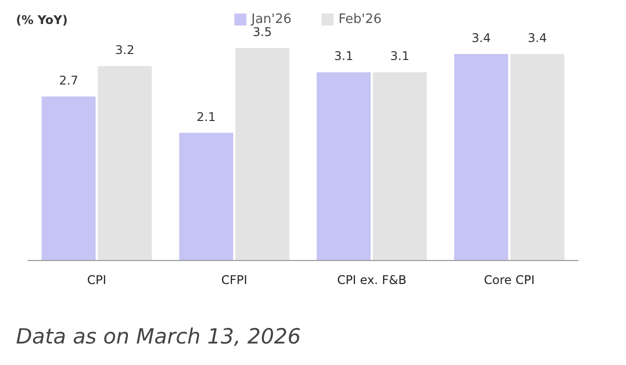 Image resolution: width=626 pixels, height=365 pixels. I want to click on y-axis-title: (% YoY), so click(42, 20).